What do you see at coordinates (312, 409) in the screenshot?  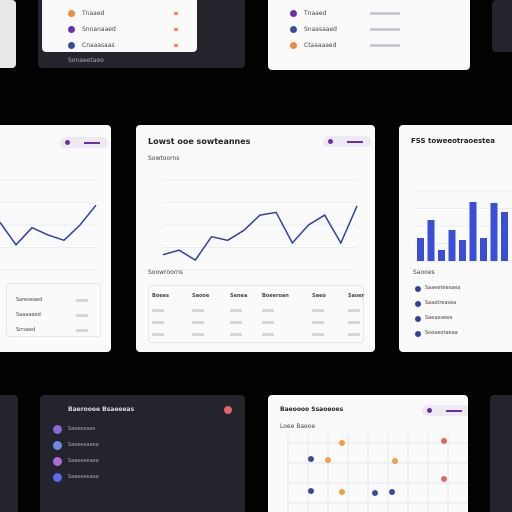 I see `card-title: Baeoooo Ssaoeoes` at bounding box center [312, 409].